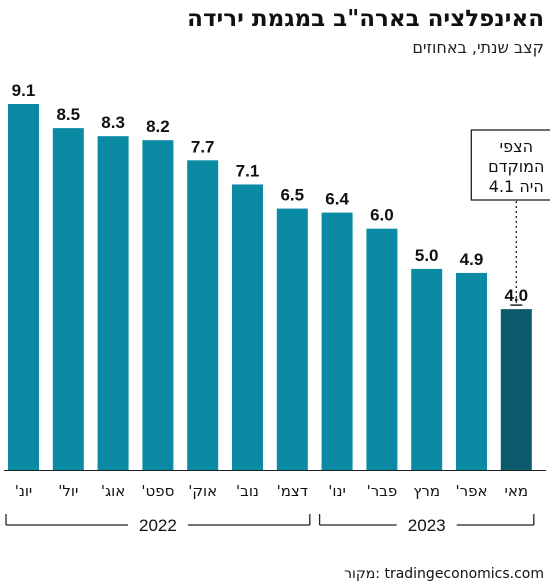  I want to click on value-label-1: 9.1, so click(24, 90).